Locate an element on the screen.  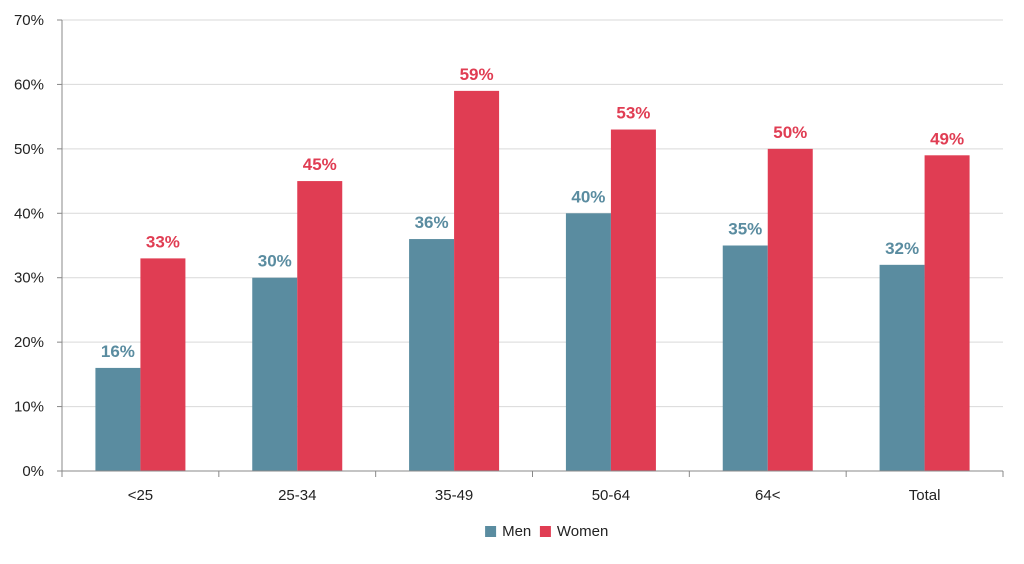
y-tick-label: 10% is located at coordinates (29, 407).